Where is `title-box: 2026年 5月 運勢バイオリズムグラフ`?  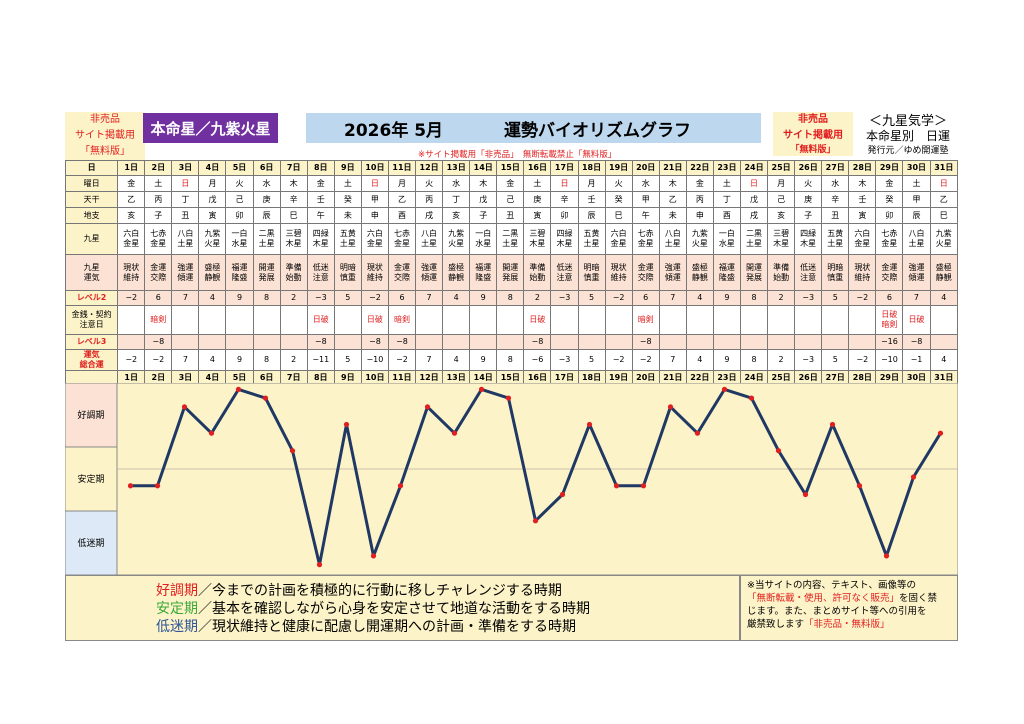 title-box: 2026年 5月 運勢バイオリズムグラフ is located at coordinates (533, 128).